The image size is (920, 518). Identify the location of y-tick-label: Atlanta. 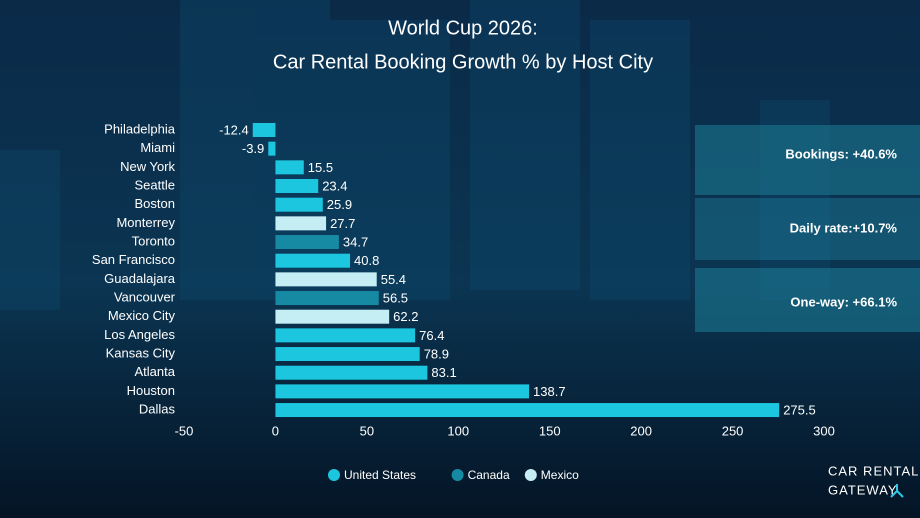
(155, 371).